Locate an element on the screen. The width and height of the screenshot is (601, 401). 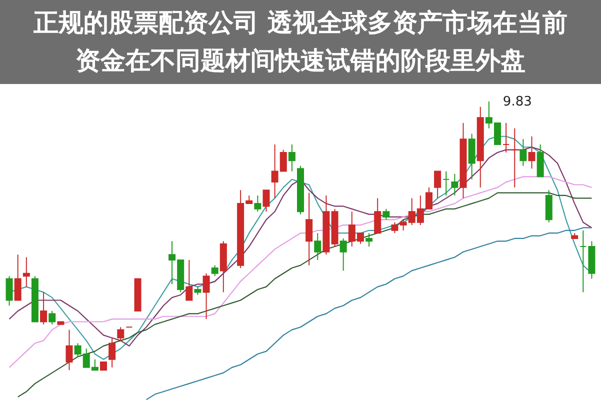
annotation: 9.83 is located at coordinates (517, 102).